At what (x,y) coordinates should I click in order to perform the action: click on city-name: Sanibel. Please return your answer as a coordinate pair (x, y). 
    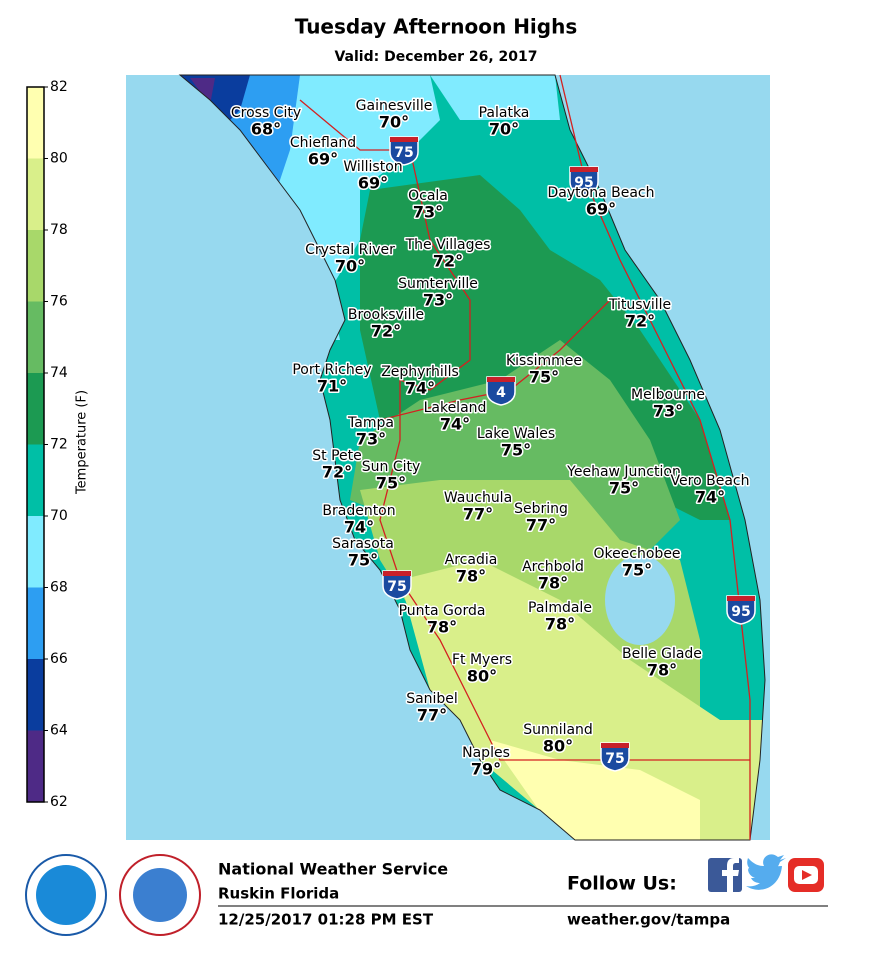
    Looking at the image, I should click on (432, 699).